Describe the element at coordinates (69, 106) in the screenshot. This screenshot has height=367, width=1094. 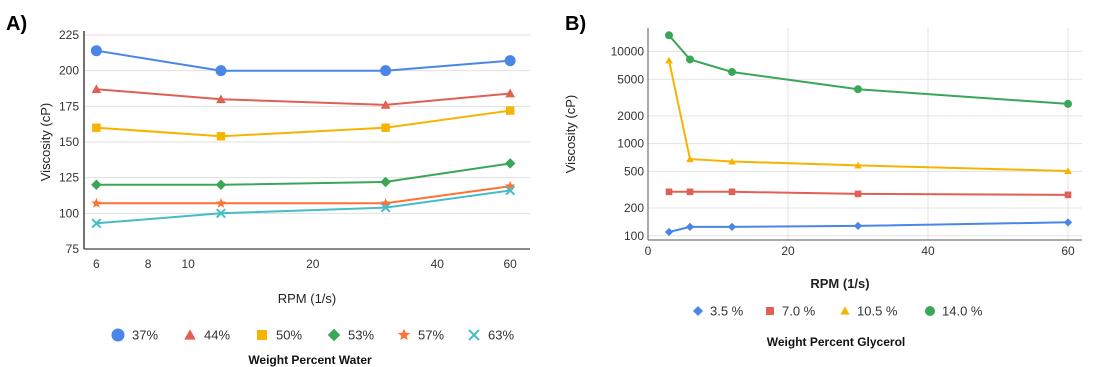
I see `y-tick-label: 175` at that location.